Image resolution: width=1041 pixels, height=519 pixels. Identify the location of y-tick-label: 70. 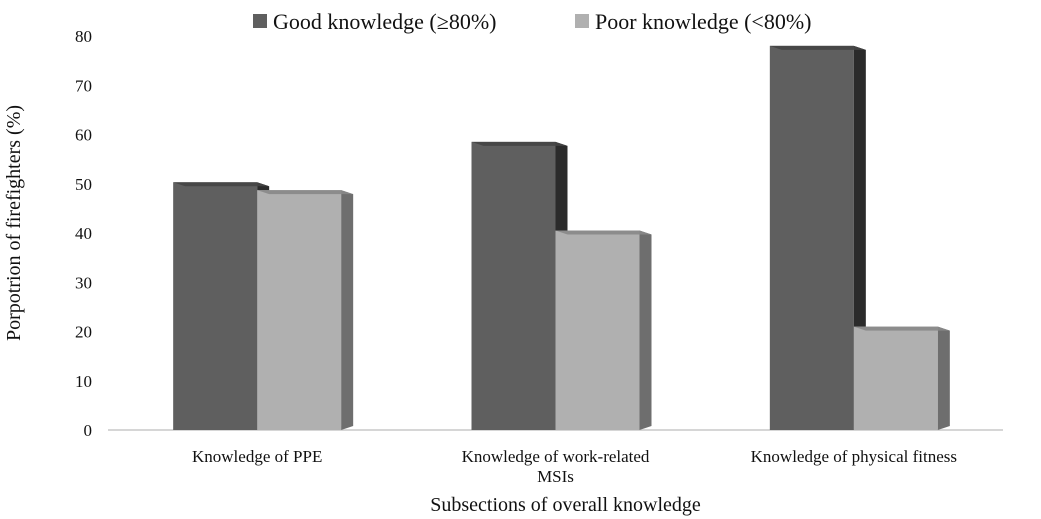
(83, 85).